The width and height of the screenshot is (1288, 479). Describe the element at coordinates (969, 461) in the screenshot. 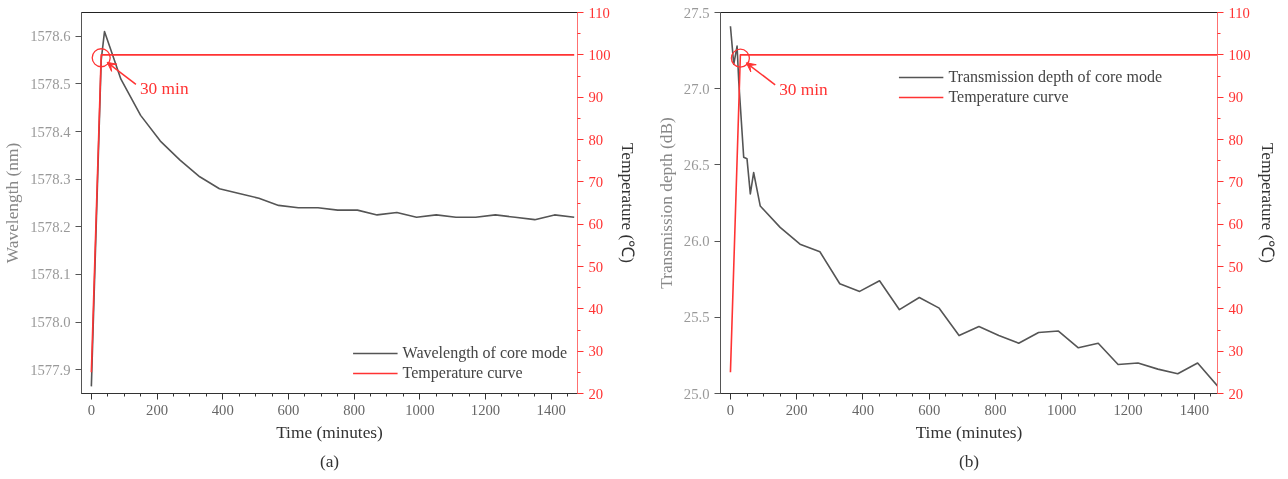

I see `text: (b)` at that location.